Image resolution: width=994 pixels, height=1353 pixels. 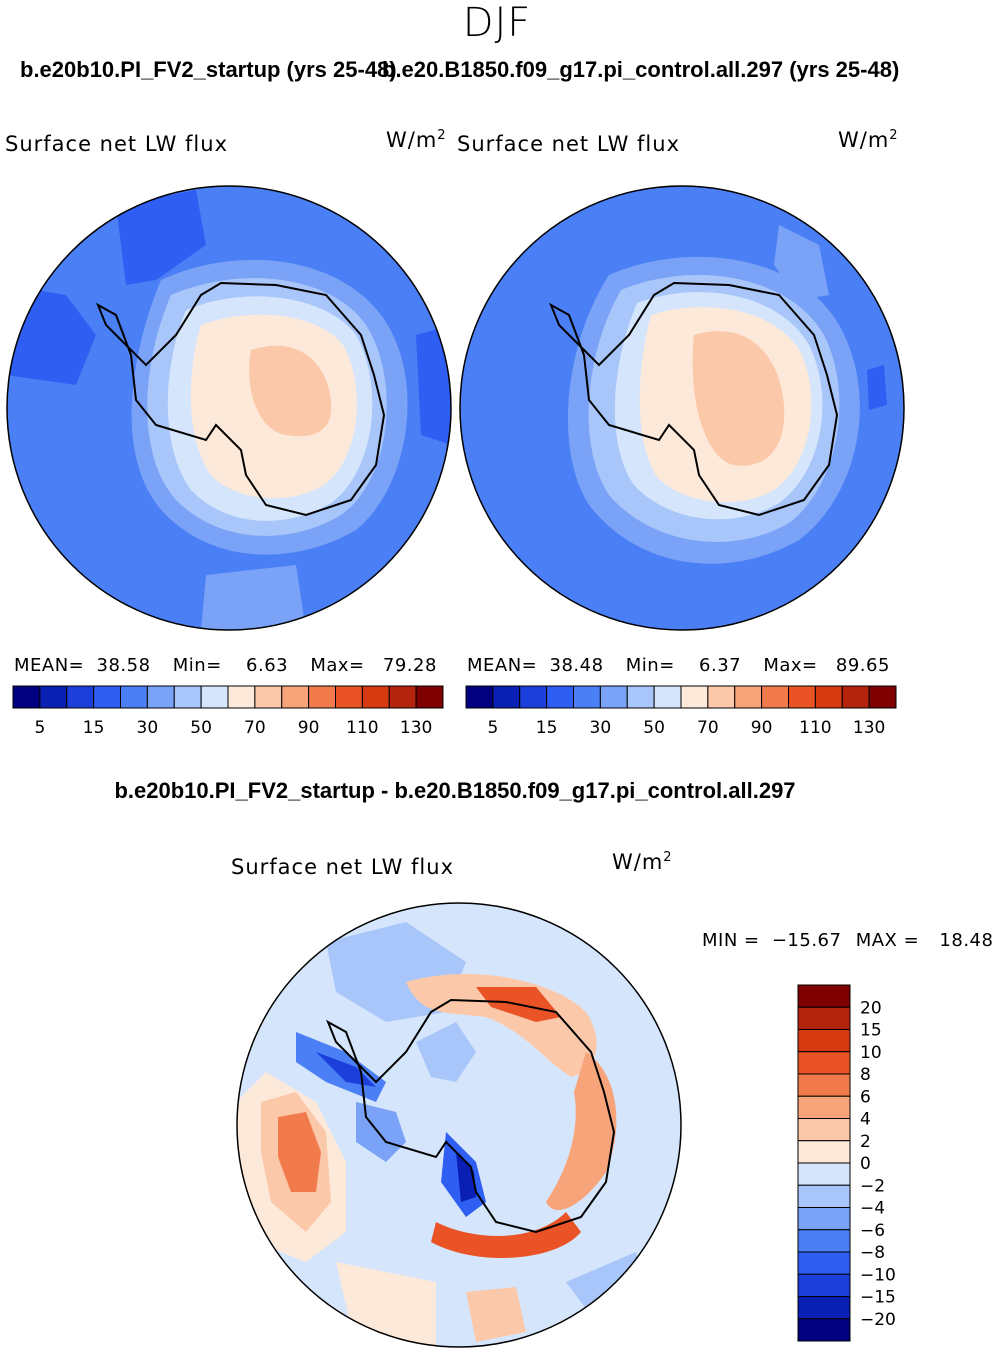 I want to click on diff-panel-stats: MIN = −15.67 MAX = 18.48, so click(x=847, y=940).